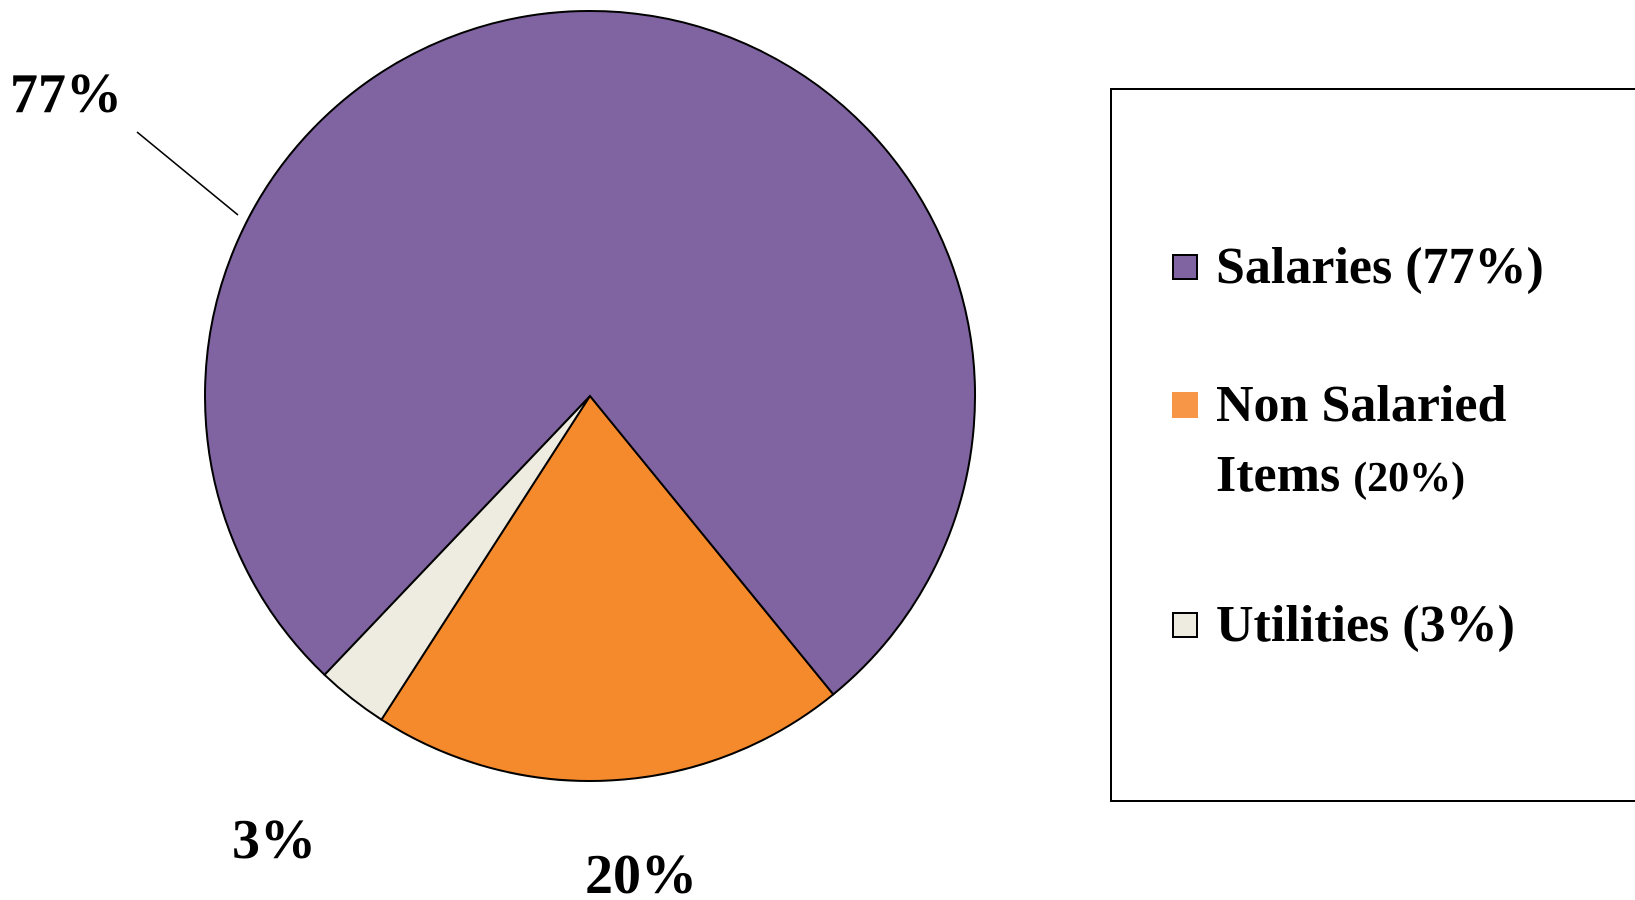  What do you see at coordinates (1341, 474) in the screenshot?
I see `legend-label-non-salaried-line2: Items (20%)` at bounding box center [1341, 474].